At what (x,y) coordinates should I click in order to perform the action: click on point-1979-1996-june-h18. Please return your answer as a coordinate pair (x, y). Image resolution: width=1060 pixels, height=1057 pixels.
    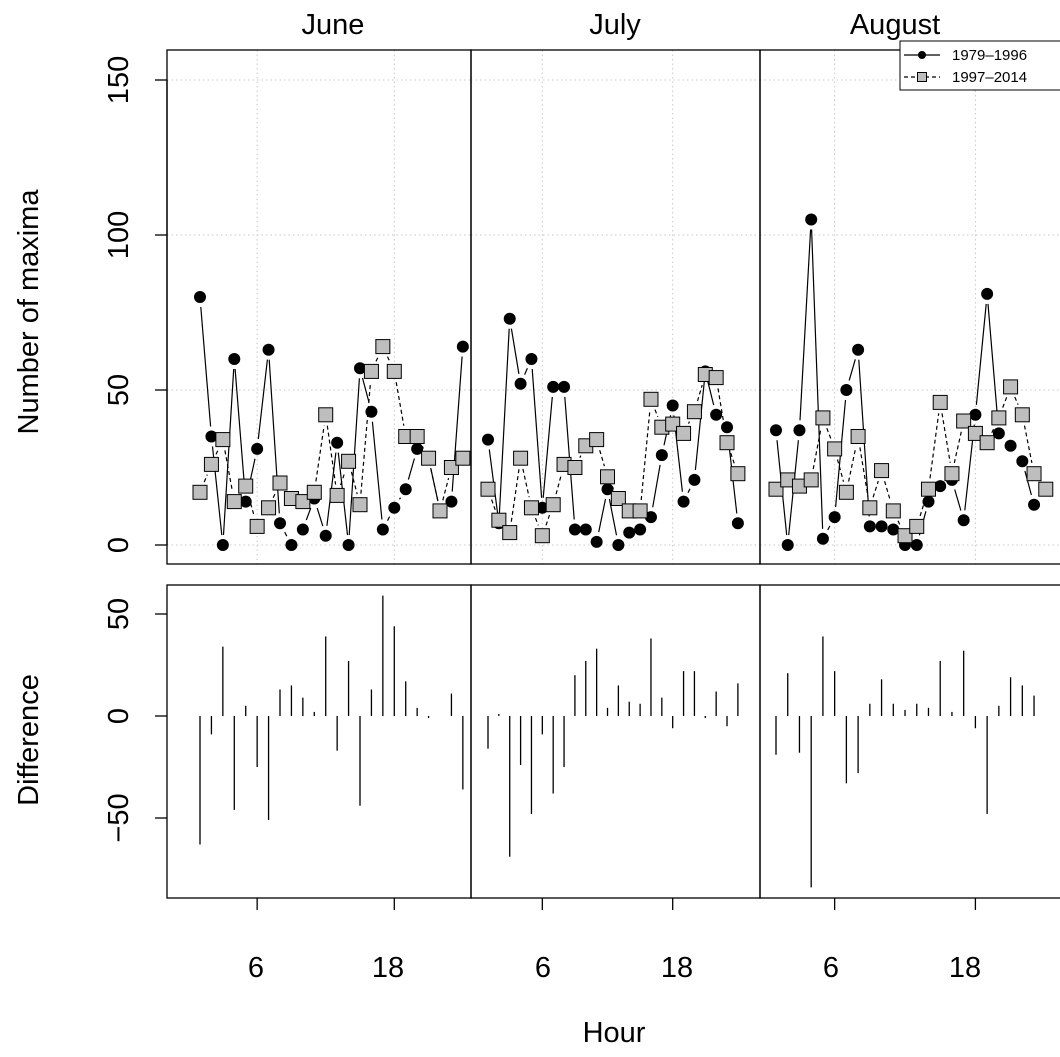
    Looking at the image, I should click on (394, 507).